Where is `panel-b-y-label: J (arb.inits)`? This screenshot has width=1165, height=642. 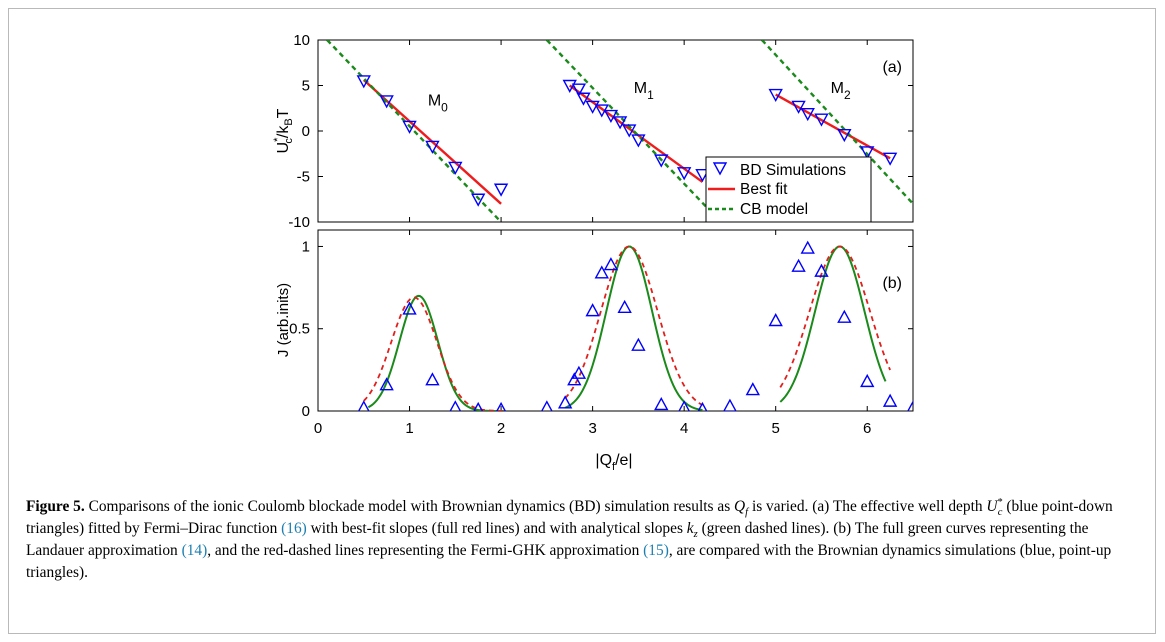
panel-b-y-label: J (arb.inits) is located at coordinates (283, 320).